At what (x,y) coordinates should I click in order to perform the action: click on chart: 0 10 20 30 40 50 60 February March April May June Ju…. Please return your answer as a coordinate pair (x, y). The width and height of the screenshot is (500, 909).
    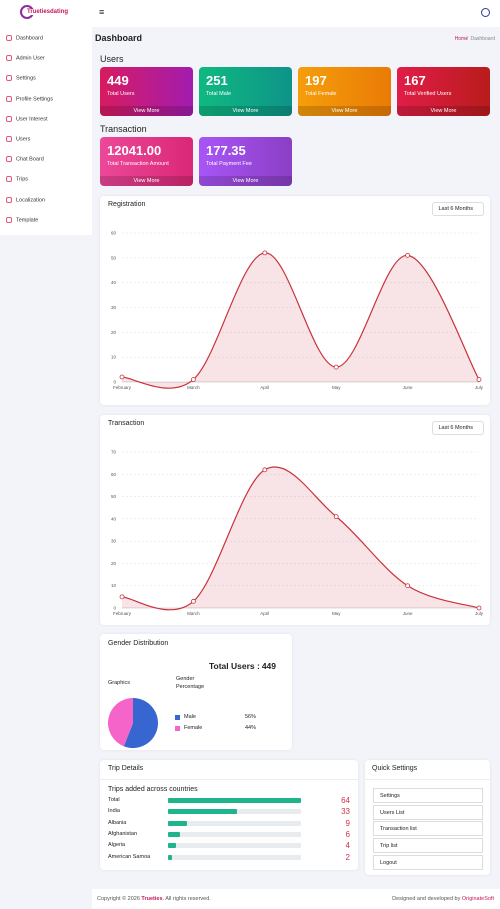
    Looking at the image, I should click on (297, 311).